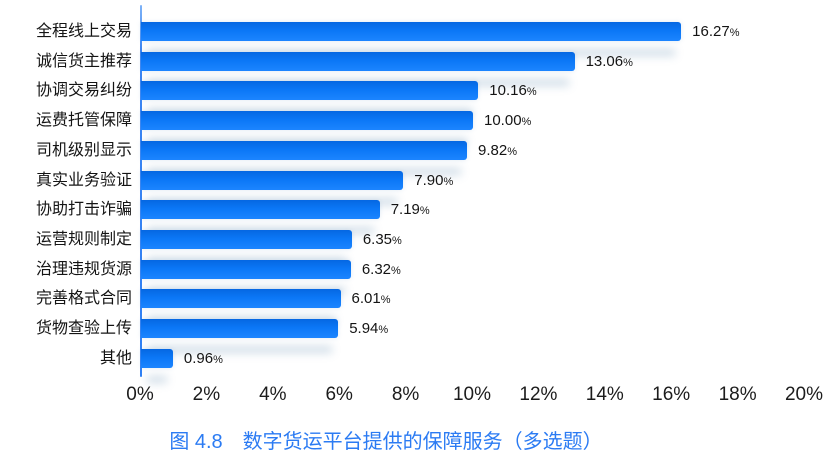 This screenshot has height=456, width=829. Describe the element at coordinates (83, 329) in the screenshot. I see `category-label: 货物查验上传` at that location.